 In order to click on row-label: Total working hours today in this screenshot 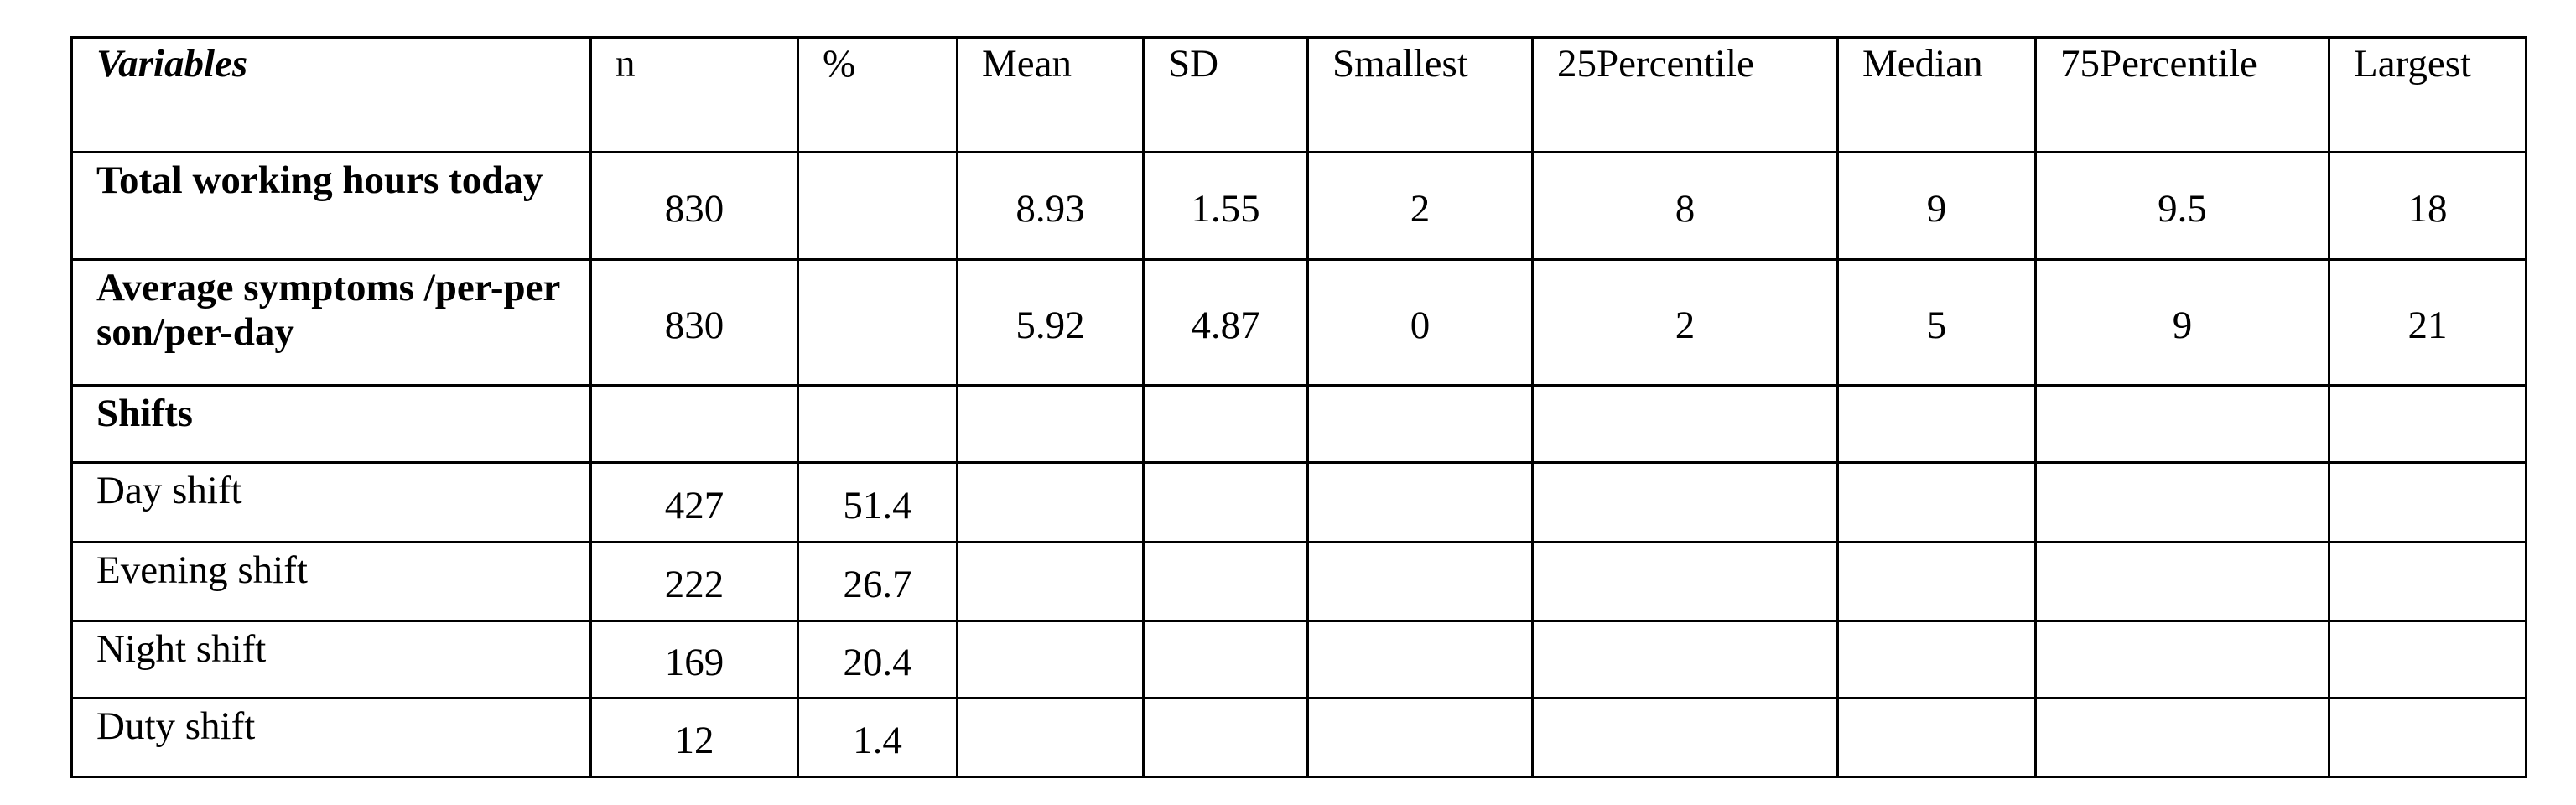, I will do `click(331, 206)`.